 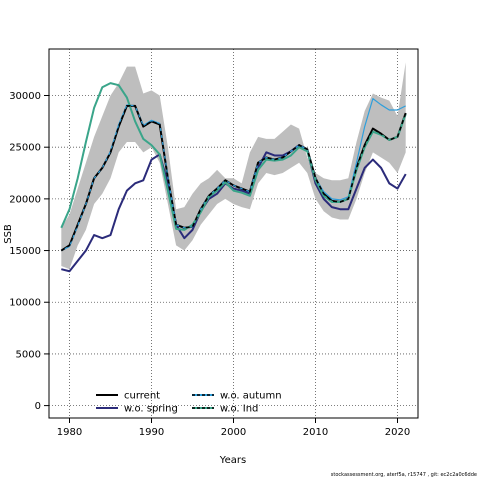 I want to click on x-tick-label-1990: 1990, so click(x=151, y=432).